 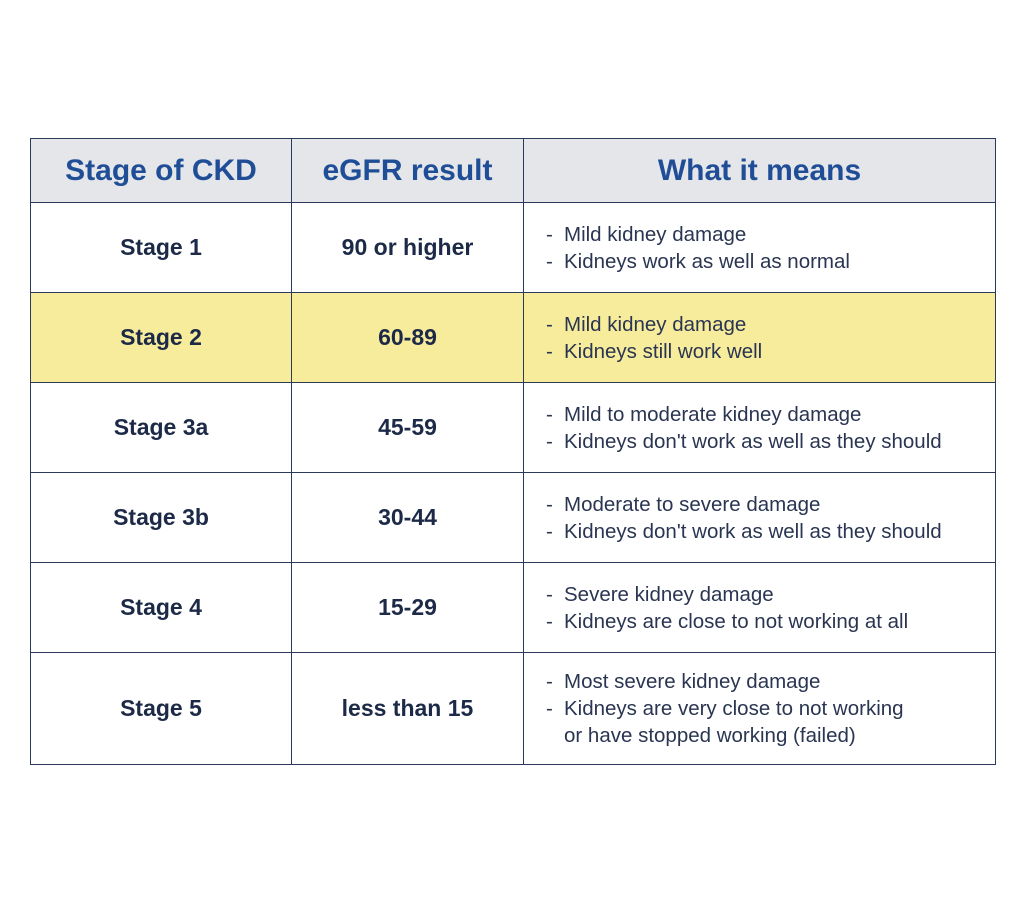 I want to click on header-egfr: eGFR result, so click(x=407, y=170).